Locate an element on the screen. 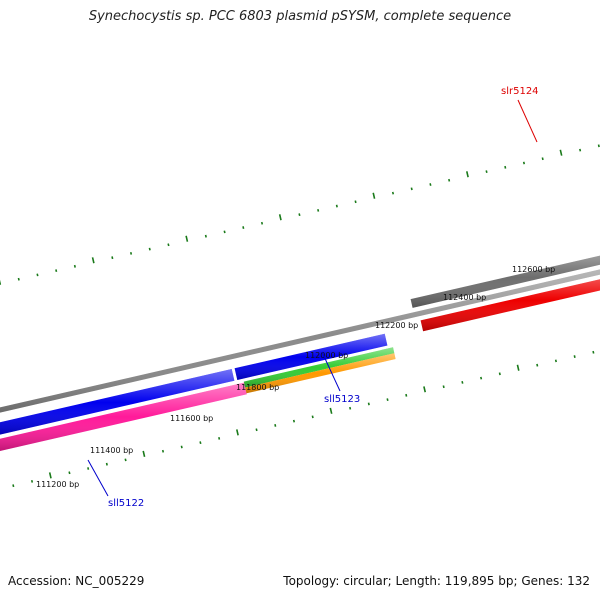 Image resolution: width=600 pixels, height=600 pixels. gene-label: sll5122 is located at coordinates (126, 503).